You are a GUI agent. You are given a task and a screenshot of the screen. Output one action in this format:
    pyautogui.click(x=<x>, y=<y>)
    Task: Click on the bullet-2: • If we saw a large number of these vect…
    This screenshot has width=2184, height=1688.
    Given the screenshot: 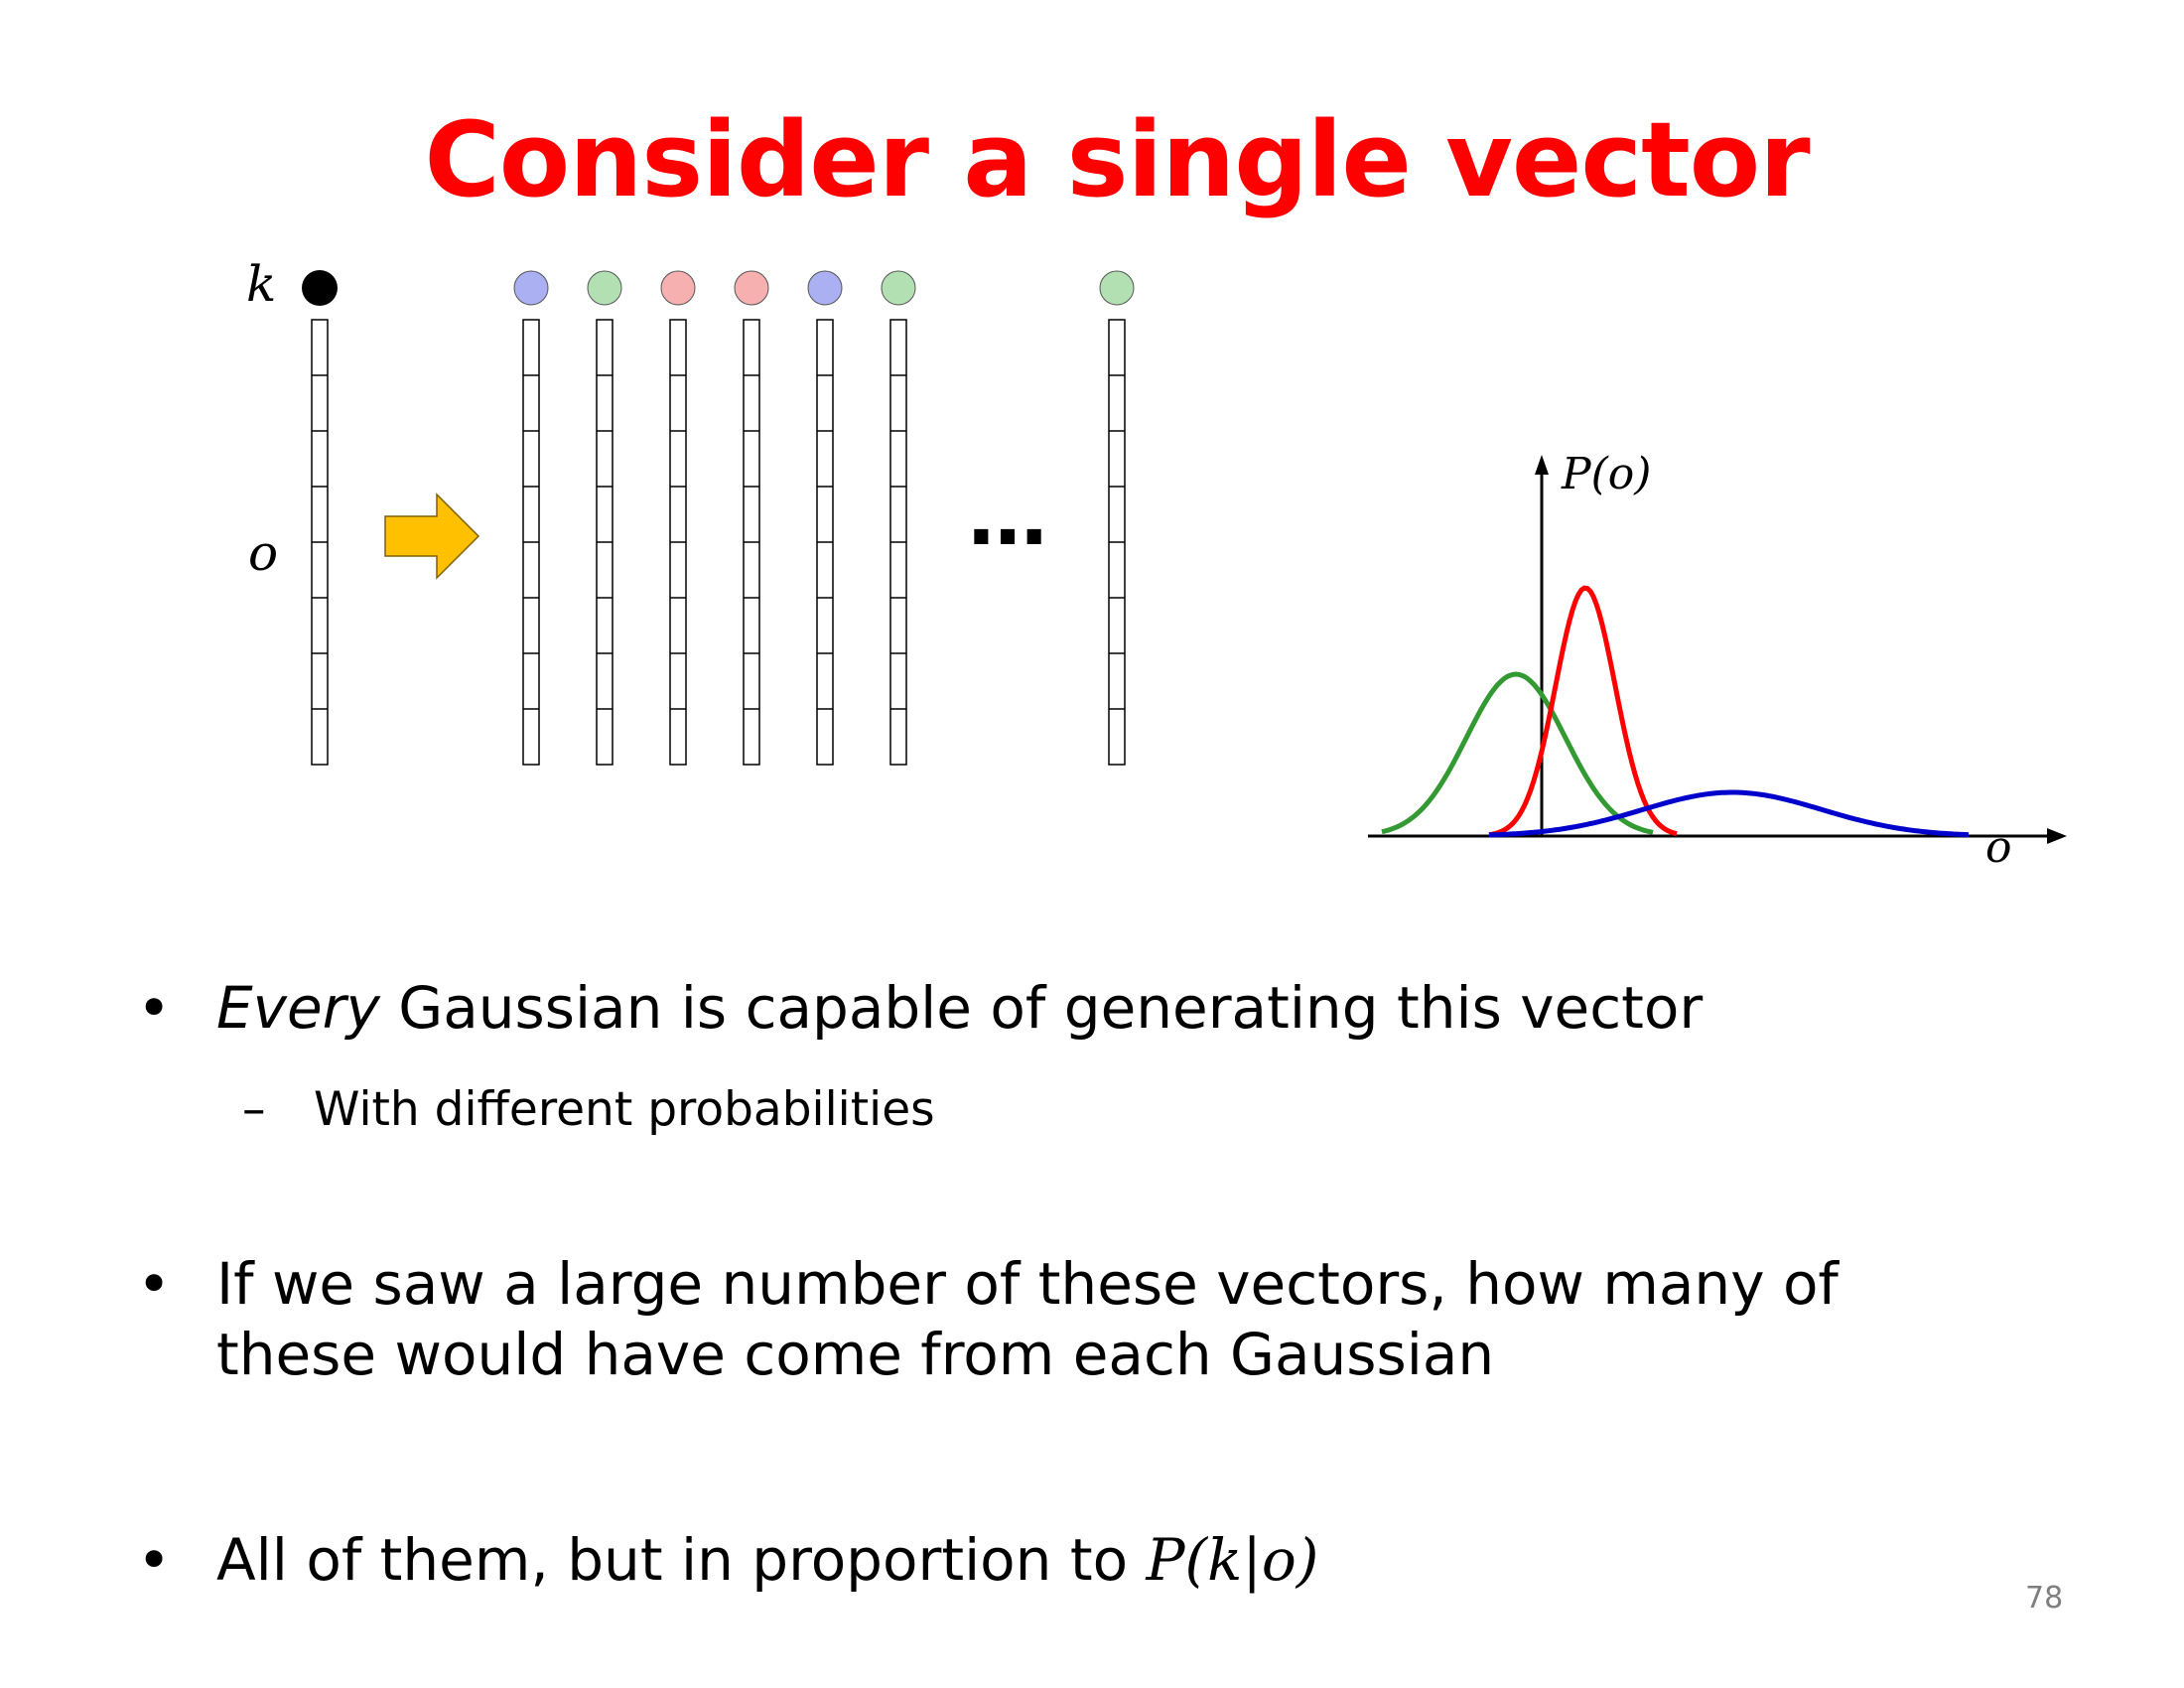 What is the action you would take?
    pyautogui.click(x=988, y=1319)
    